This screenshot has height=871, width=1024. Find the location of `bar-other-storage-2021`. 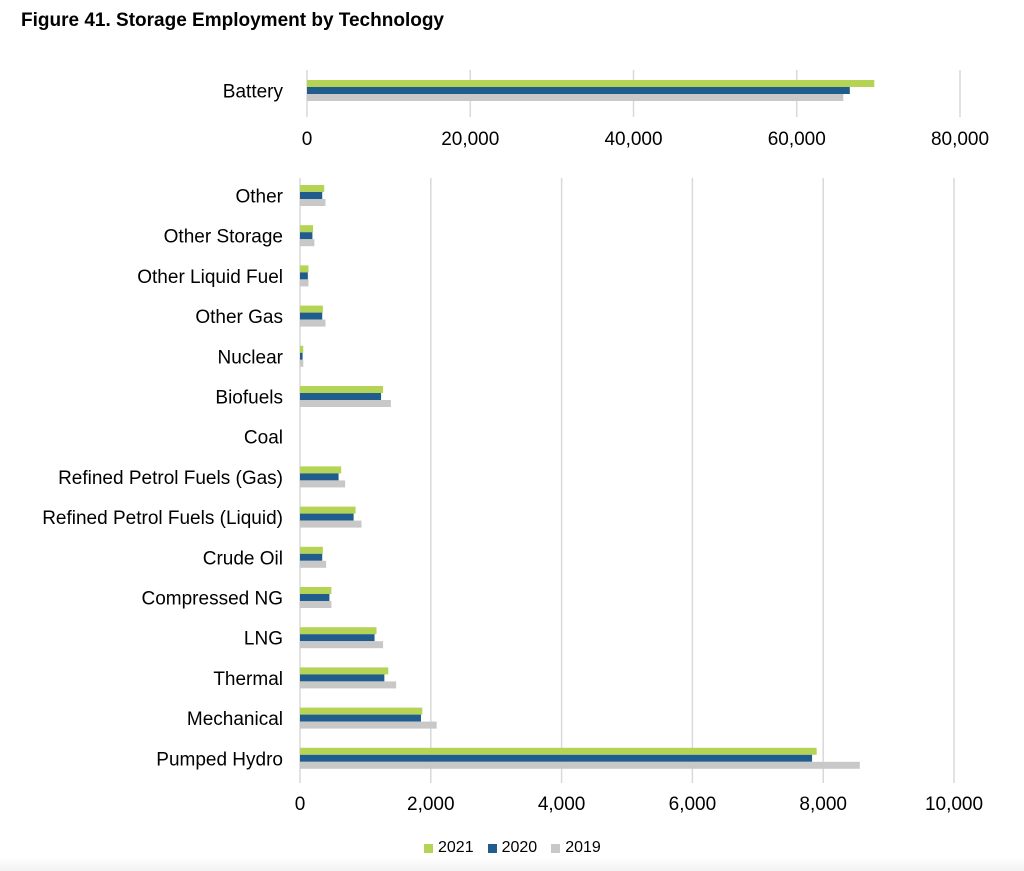

bar-other-storage-2021 is located at coordinates (307, 229).